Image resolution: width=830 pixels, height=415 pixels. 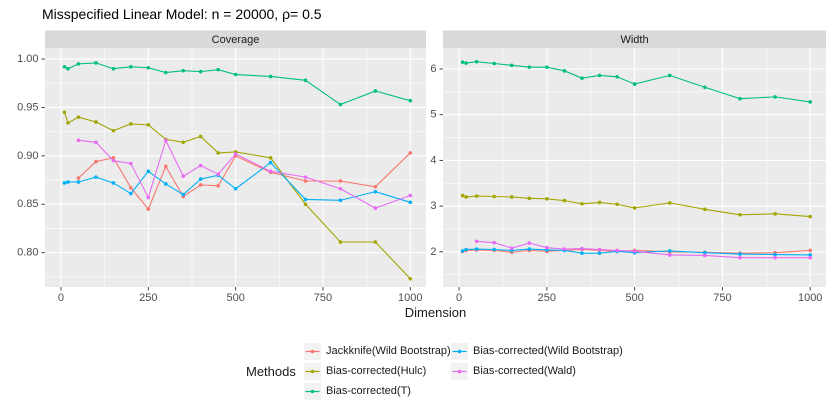 I want to click on x-axis-title: Dimension, so click(x=435, y=312).